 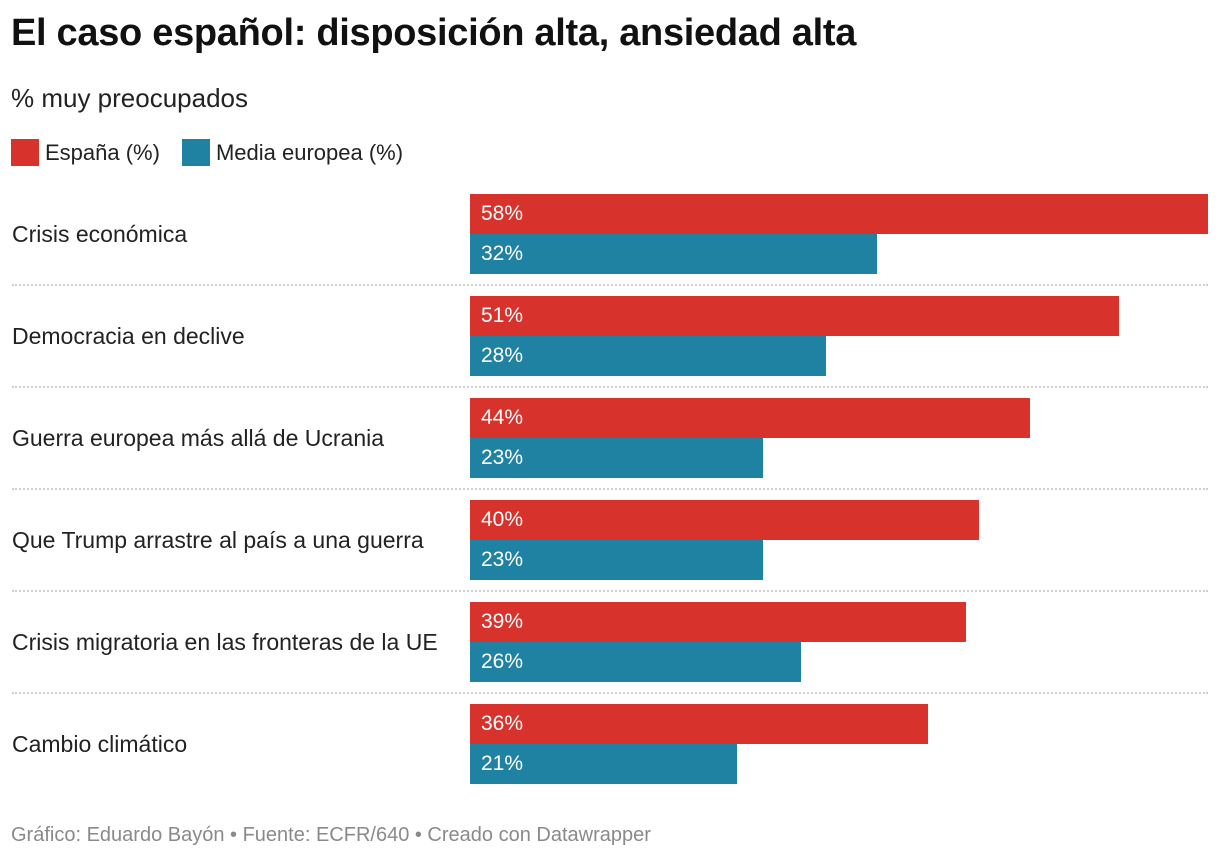 What do you see at coordinates (718, 622) in the screenshot?
I see `bar-spain: 39%` at bounding box center [718, 622].